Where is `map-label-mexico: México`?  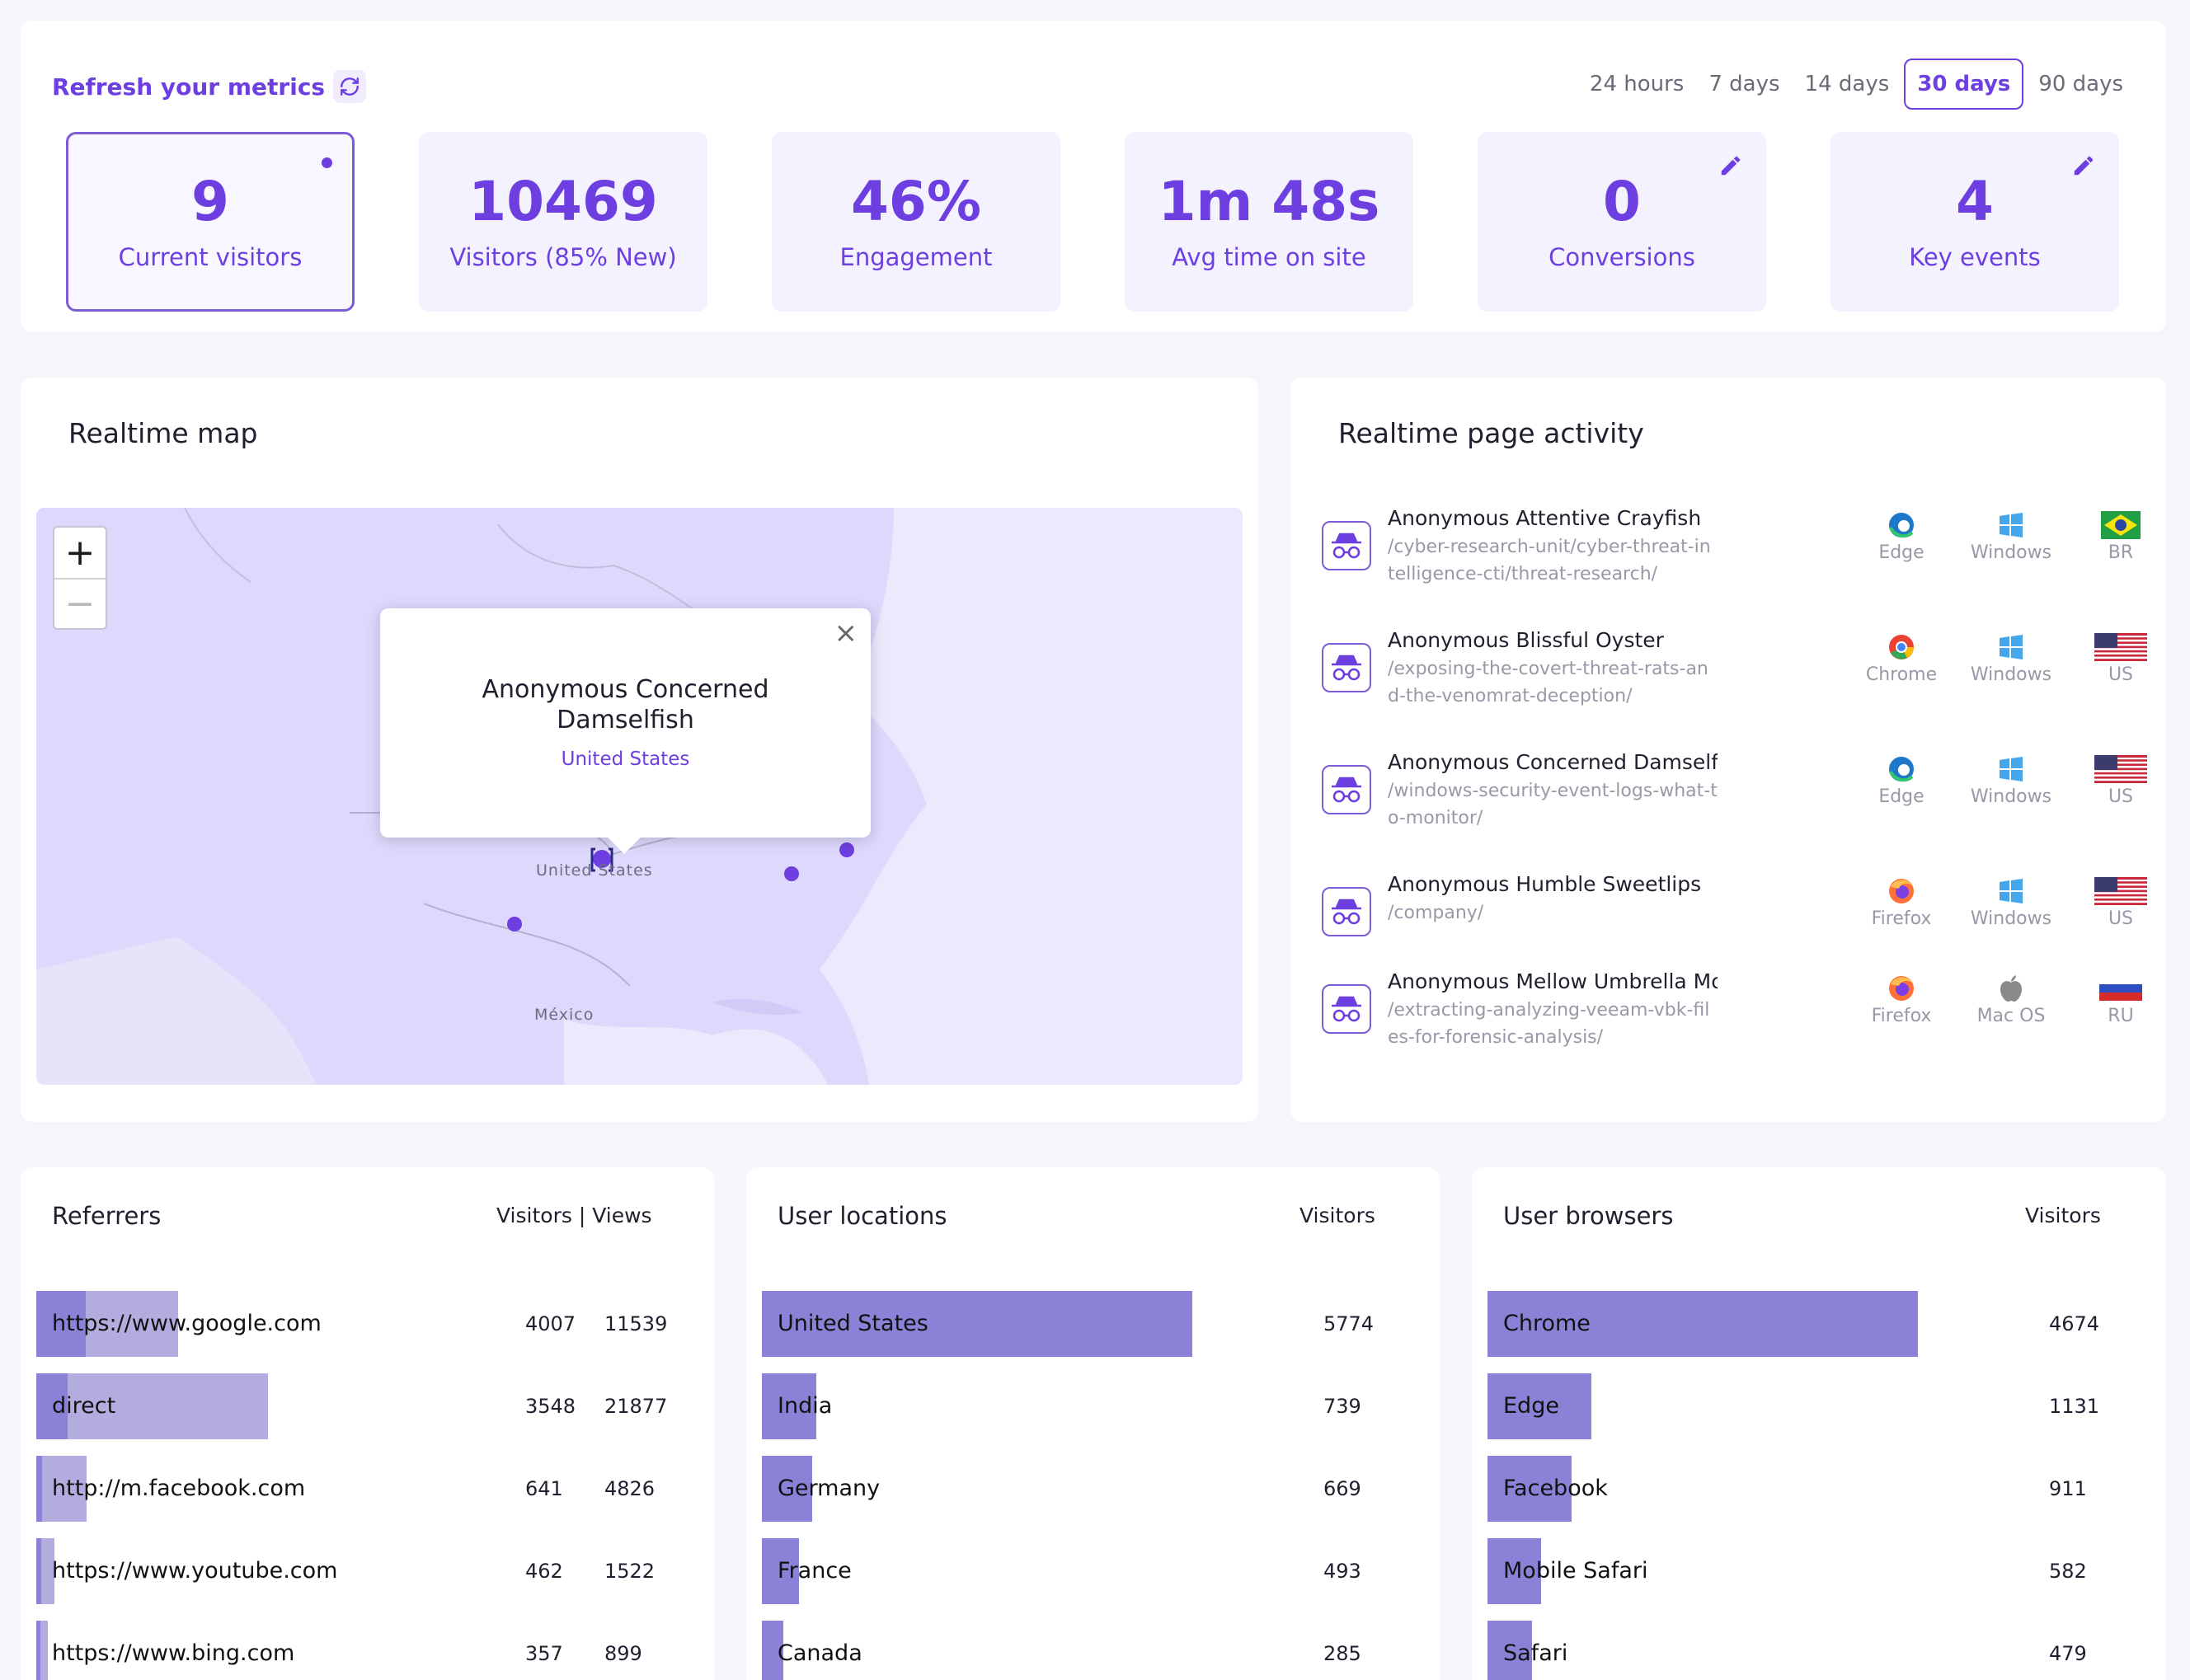
map-label-mexico: México is located at coordinates (564, 1015).